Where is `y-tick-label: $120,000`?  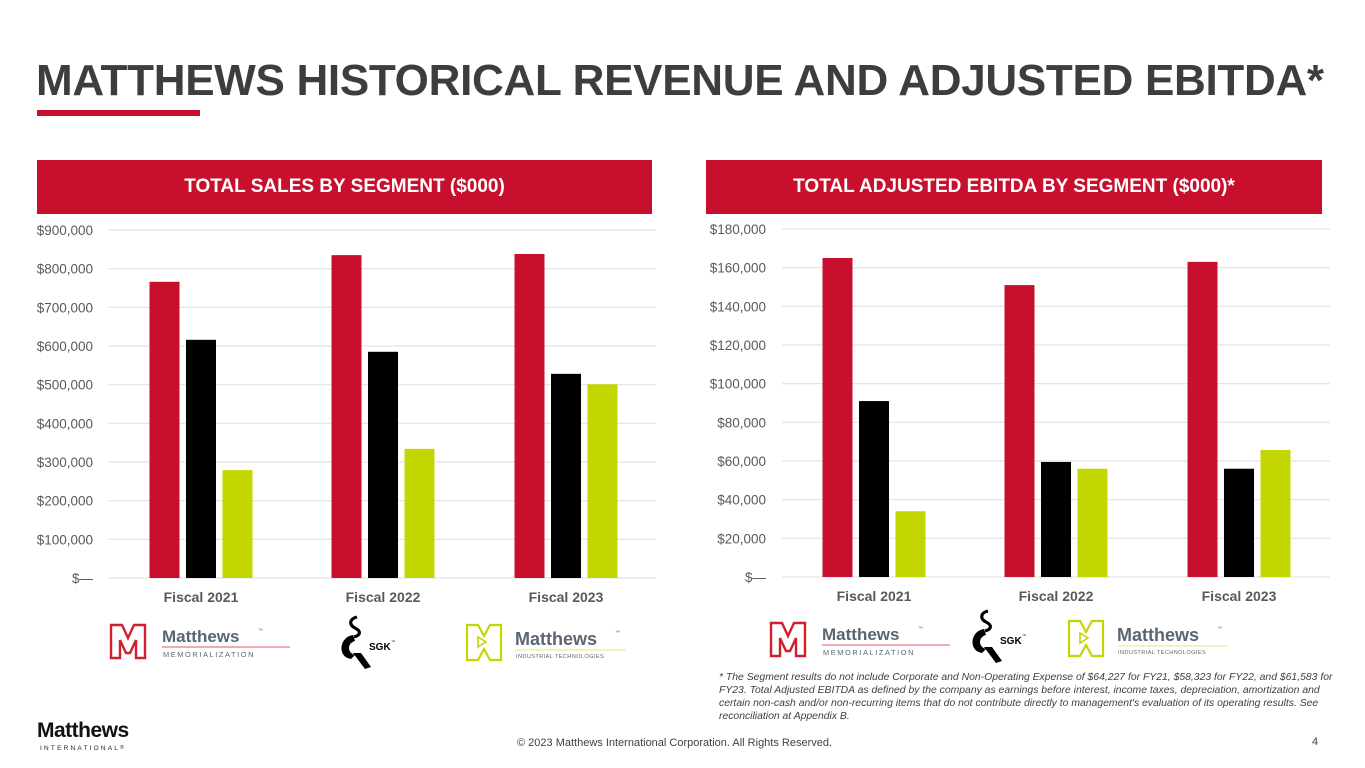 y-tick-label: $120,000 is located at coordinates (738, 345).